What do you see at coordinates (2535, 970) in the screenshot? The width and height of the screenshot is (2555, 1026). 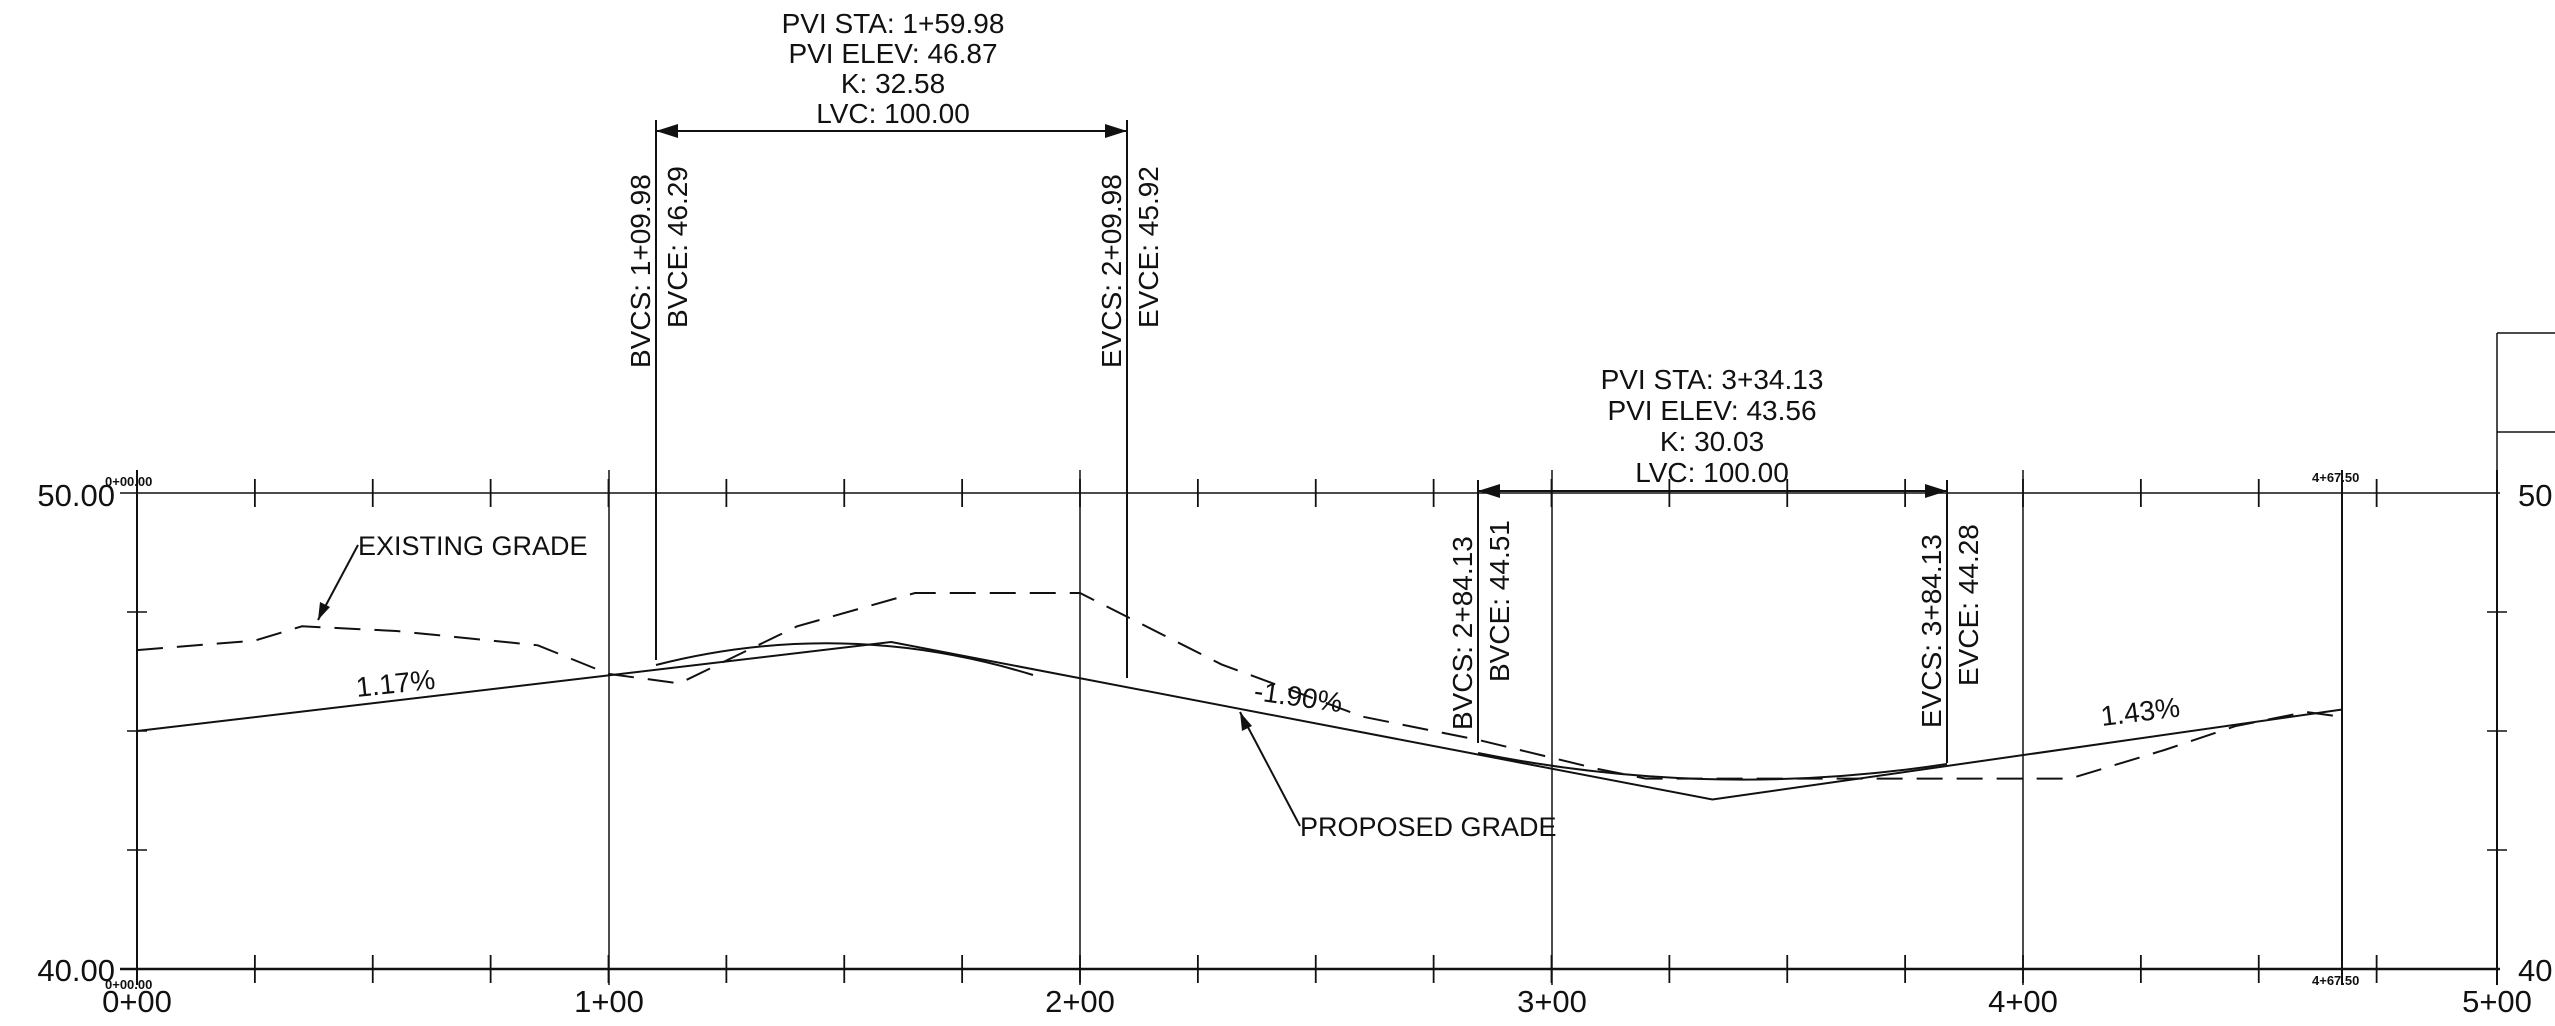 I see `elev-label-40-right: 40` at bounding box center [2535, 970].